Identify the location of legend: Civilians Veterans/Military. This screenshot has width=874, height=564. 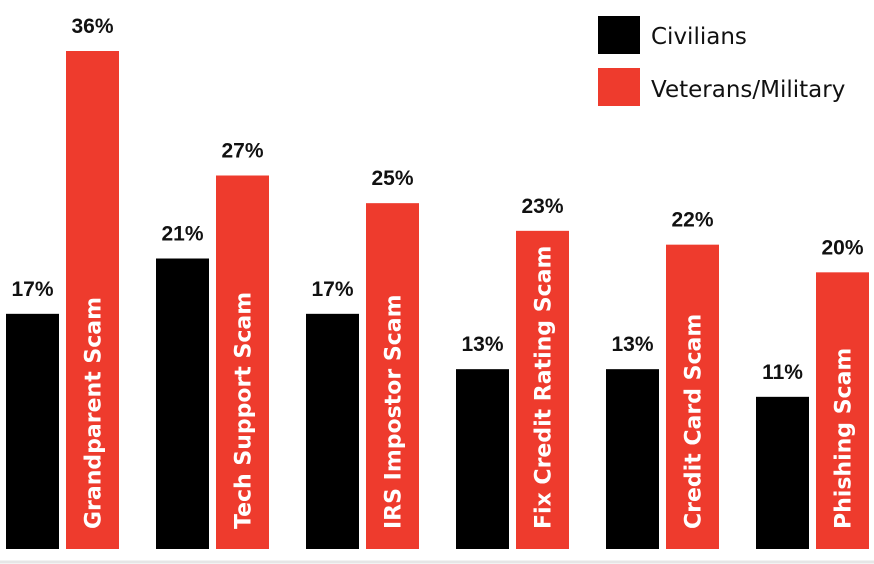
(721, 61).